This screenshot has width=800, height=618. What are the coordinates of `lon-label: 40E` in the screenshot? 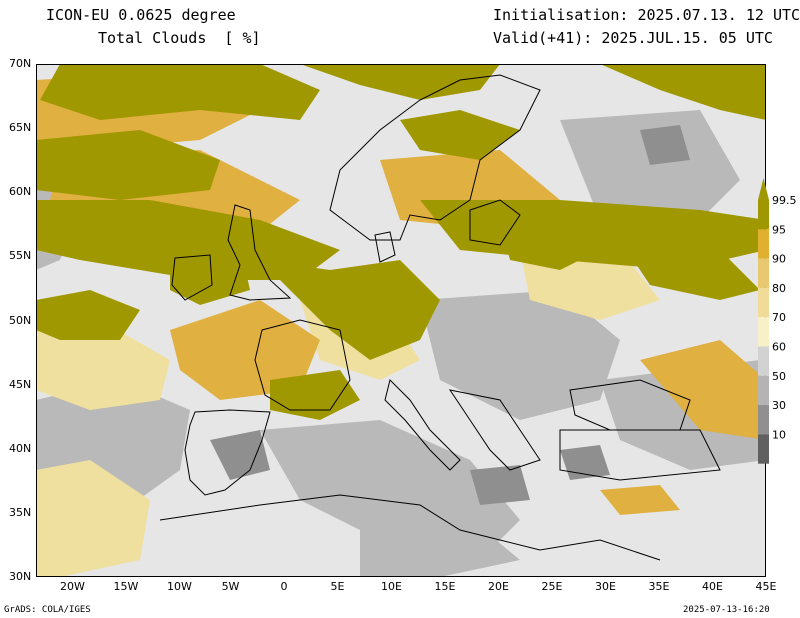 It's located at (712, 586).